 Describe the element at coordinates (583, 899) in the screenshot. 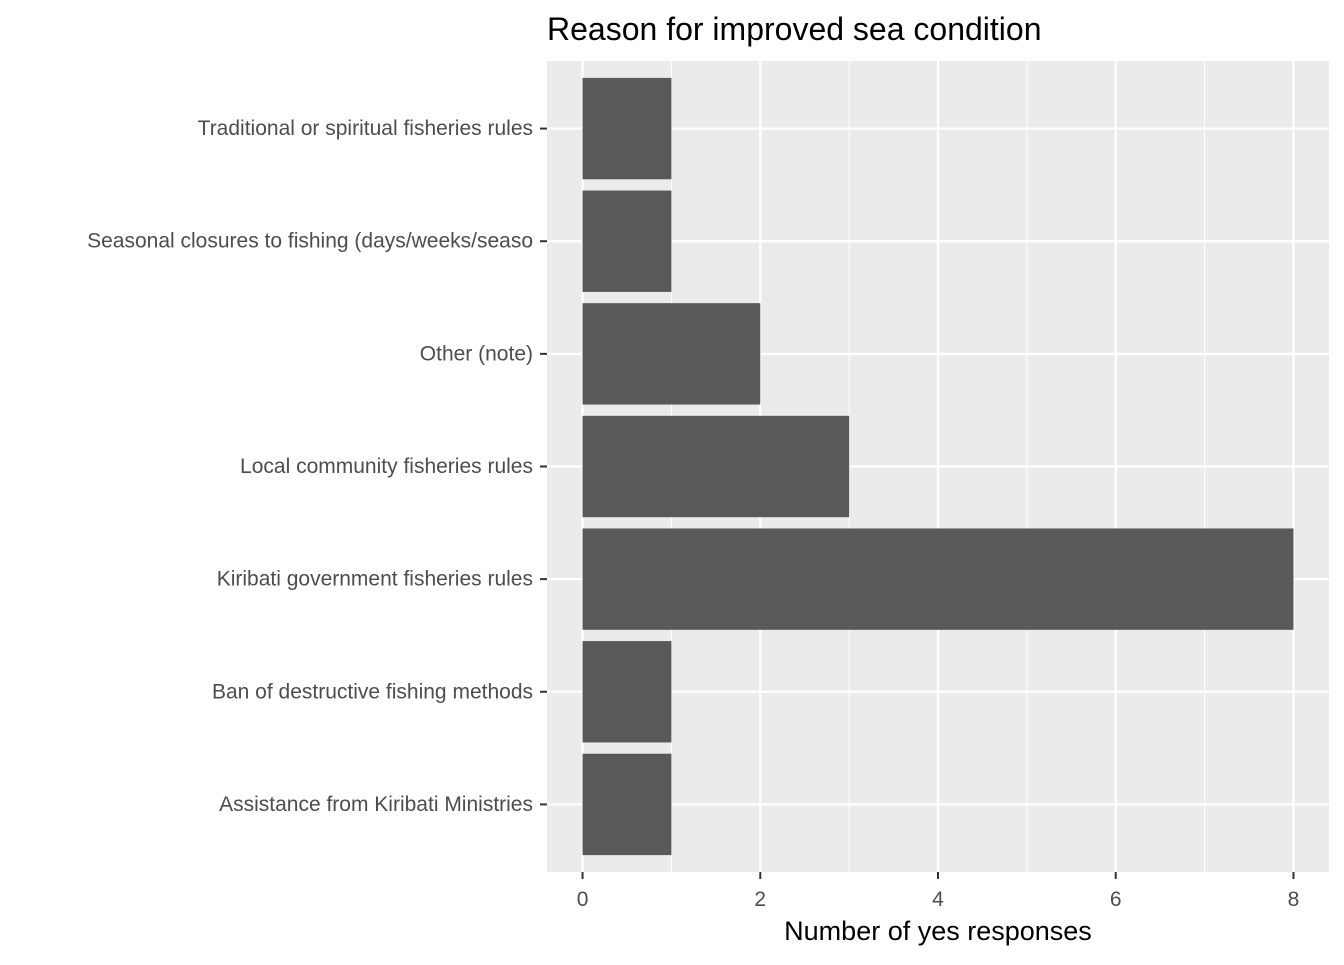

I see `x-tick-label: 0` at that location.